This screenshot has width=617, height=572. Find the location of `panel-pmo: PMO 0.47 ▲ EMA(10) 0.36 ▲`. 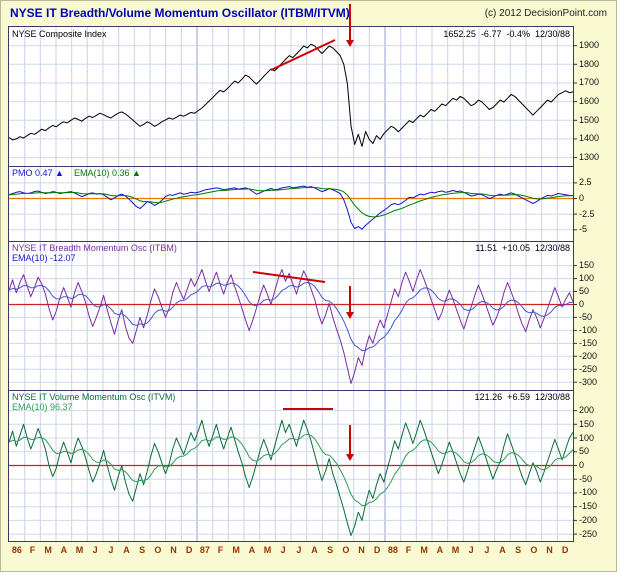

panel-pmo: PMO 0.47 ▲ EMA(10) 0.36 ▲ is located at coordinates (291, 203).